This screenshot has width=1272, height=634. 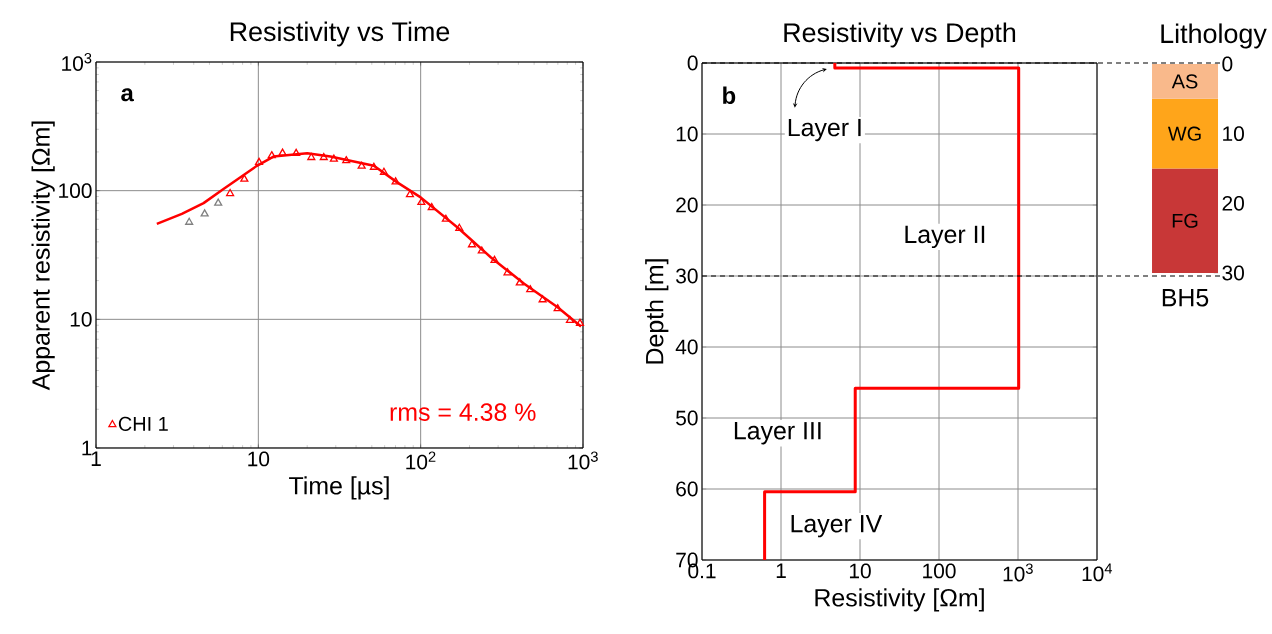 I want to click on chart-title: Resistivity vs Depth, so click(x=900, y=35).